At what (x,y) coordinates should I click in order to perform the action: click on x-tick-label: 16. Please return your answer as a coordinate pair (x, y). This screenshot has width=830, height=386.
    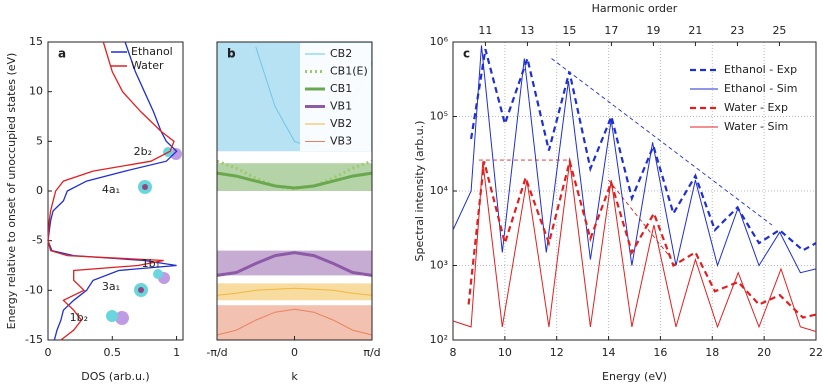
    Looking at the image, I should click on (660, 352).